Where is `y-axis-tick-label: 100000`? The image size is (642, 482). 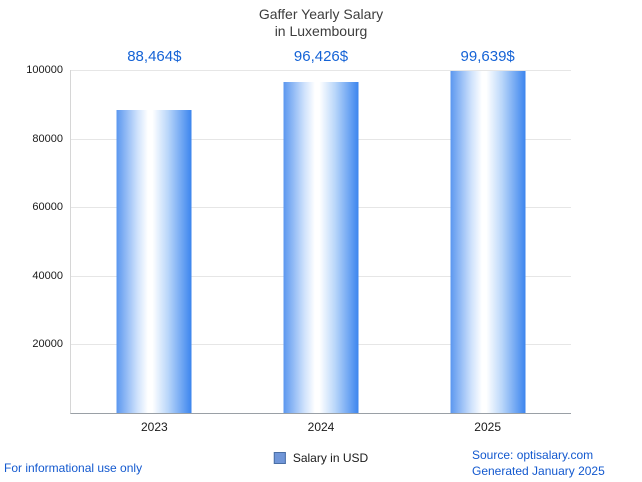 y-axis-tick-label: 100000 is located at coordinates (44, 70).